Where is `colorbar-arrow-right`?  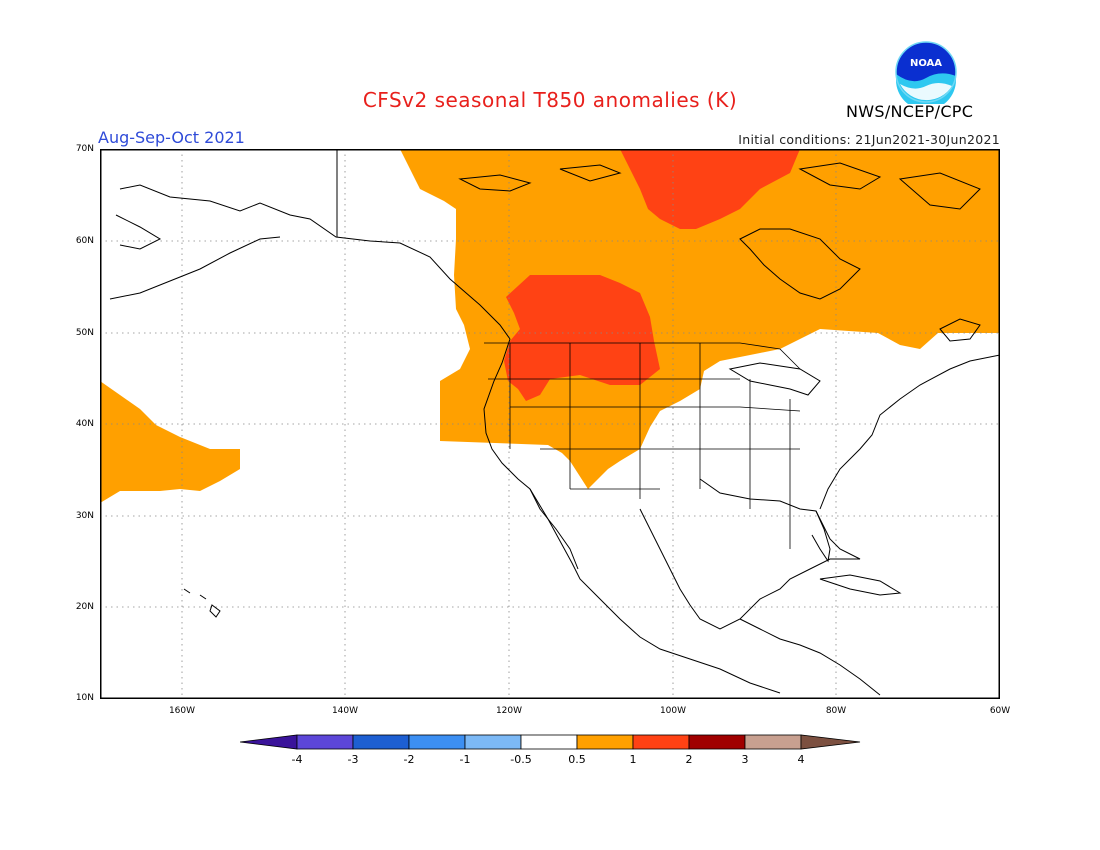 colorbar-arrow-right is located at coordinates (830, 742).